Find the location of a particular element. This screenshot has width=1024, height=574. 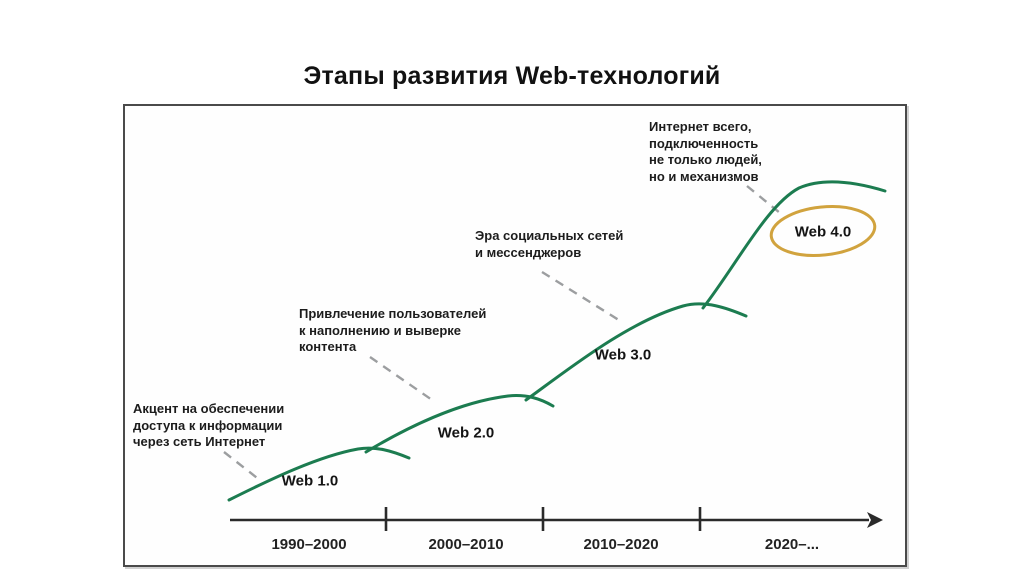

stage-label-web2: Web 2.0 is located at coordinates (466, 433).